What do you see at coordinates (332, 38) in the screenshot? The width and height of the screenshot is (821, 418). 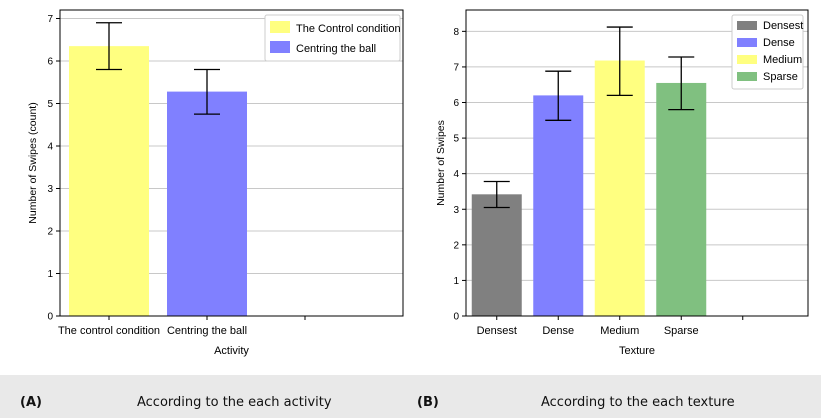 I see `chart-a-legend` at bounding box center [332, 38].